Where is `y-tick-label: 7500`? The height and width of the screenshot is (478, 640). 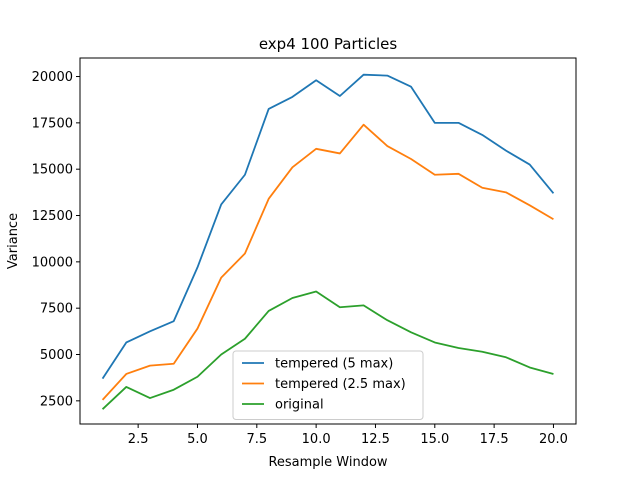
y-tick-label: 7500 is located at coordinates (56, 309).